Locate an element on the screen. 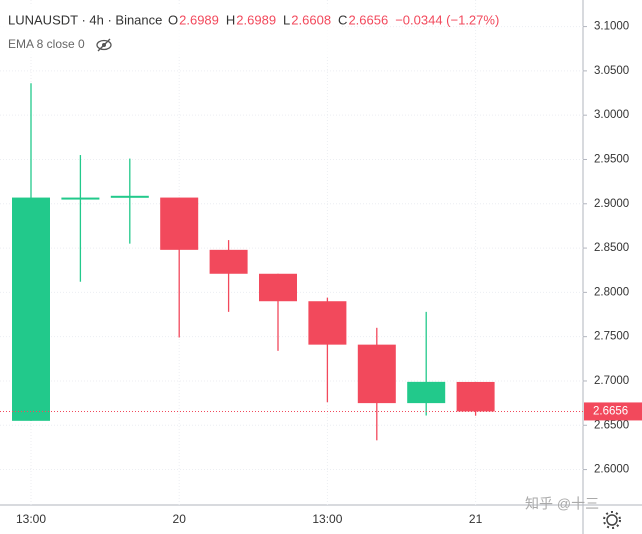 This screenshot has width=642, height=534. y-tick-label: 2.9000 is located at coordinates (611, 204).